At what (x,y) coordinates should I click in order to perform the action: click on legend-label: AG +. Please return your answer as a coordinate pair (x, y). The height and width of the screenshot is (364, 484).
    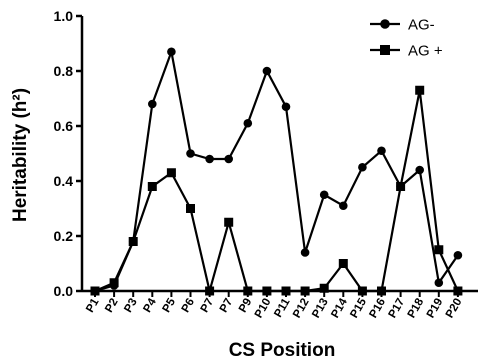
    Looking at the image, I should click on (425, 51).